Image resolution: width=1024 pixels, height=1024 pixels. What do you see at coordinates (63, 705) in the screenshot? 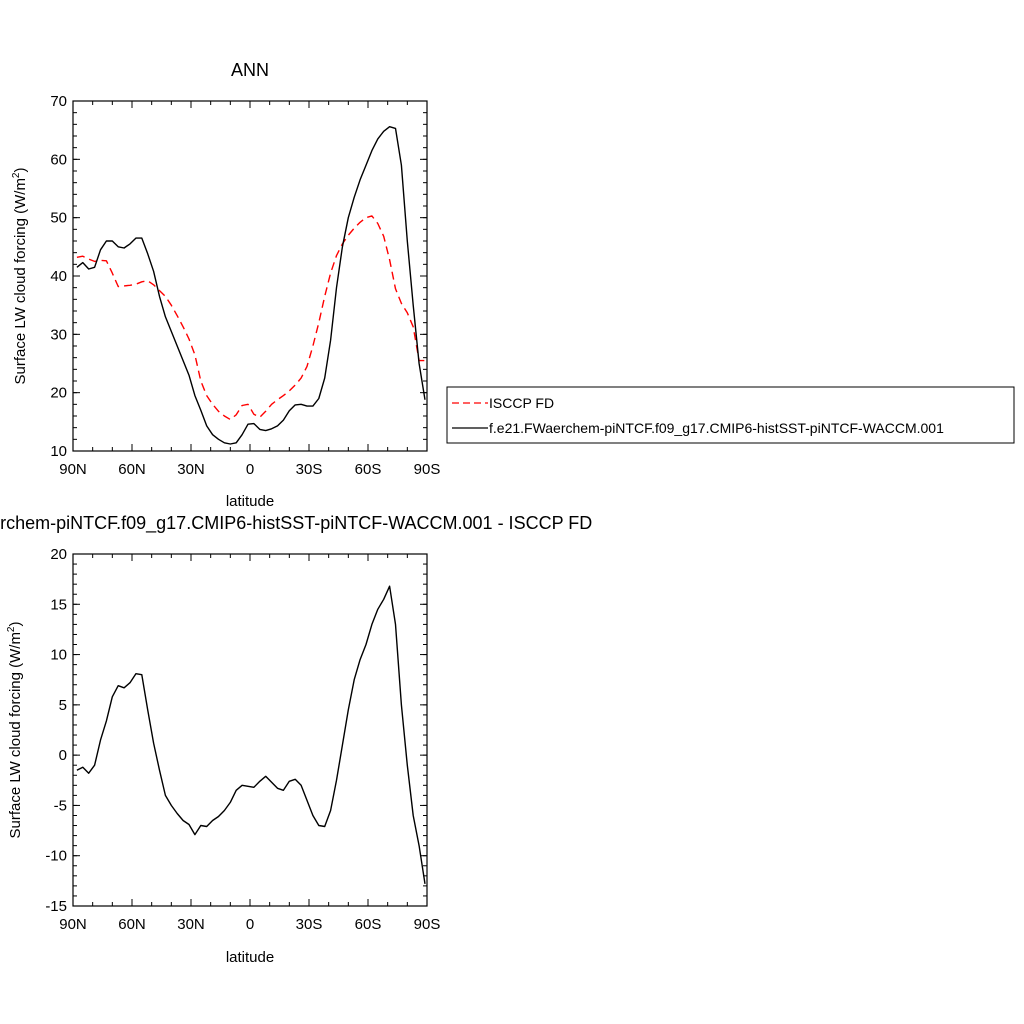
I see `y-tick-label: 5` at bounding box center [63, 705].